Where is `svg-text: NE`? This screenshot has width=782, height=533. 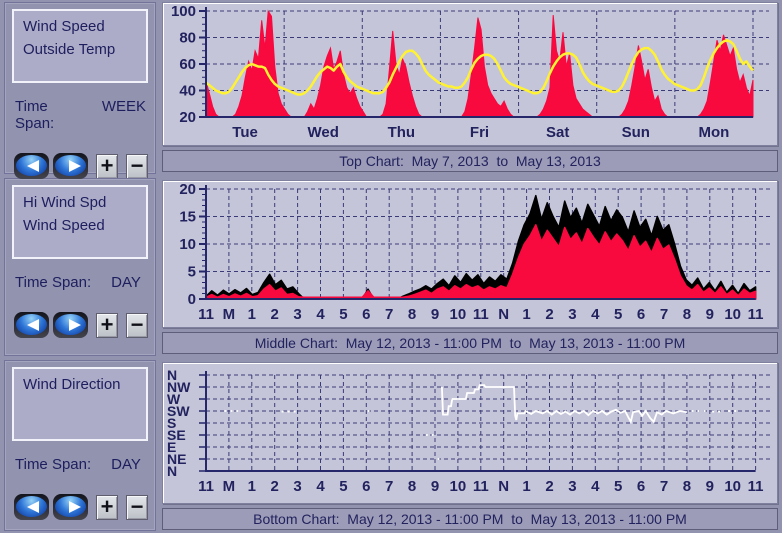 svg-text: NE is located at coordinates (176, 459).